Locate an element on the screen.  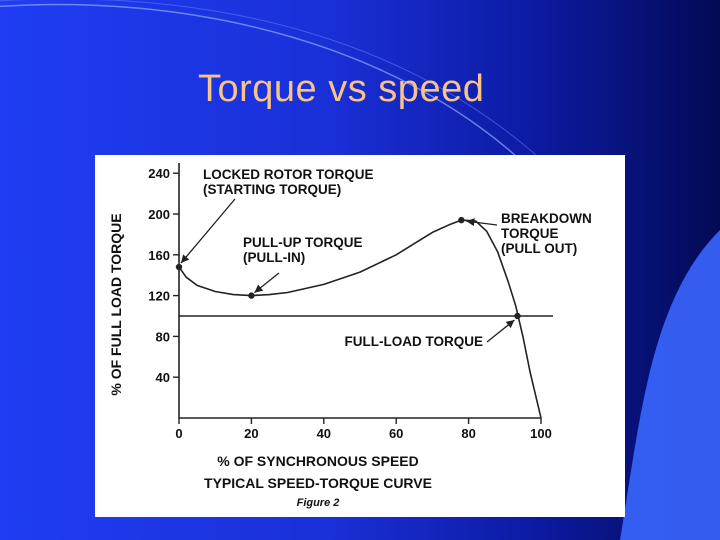
x-tick-label: 80 is located at coordinates (468, 433).